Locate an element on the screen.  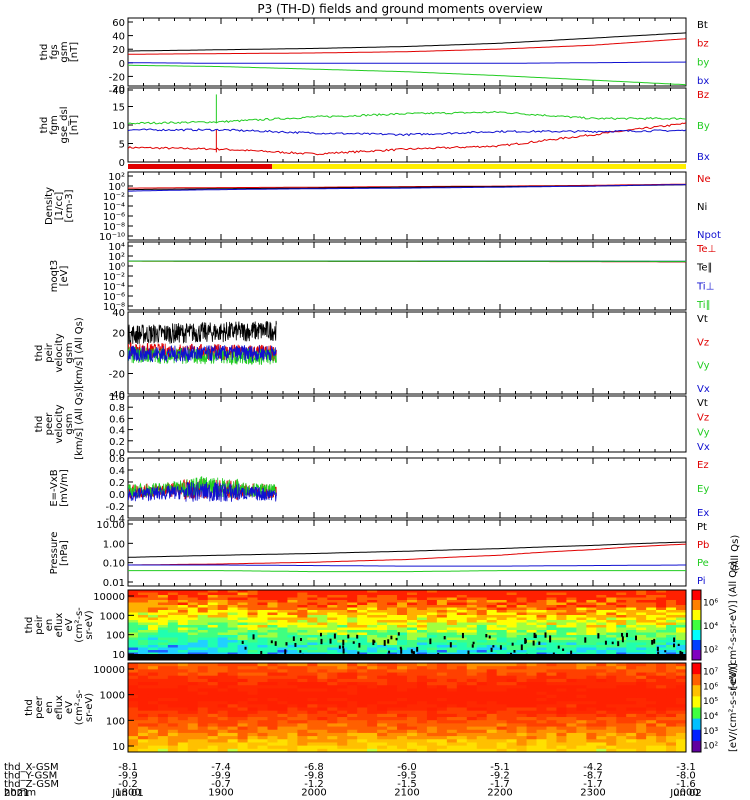
series-dens-Ne is located at coordinates (407, 186).